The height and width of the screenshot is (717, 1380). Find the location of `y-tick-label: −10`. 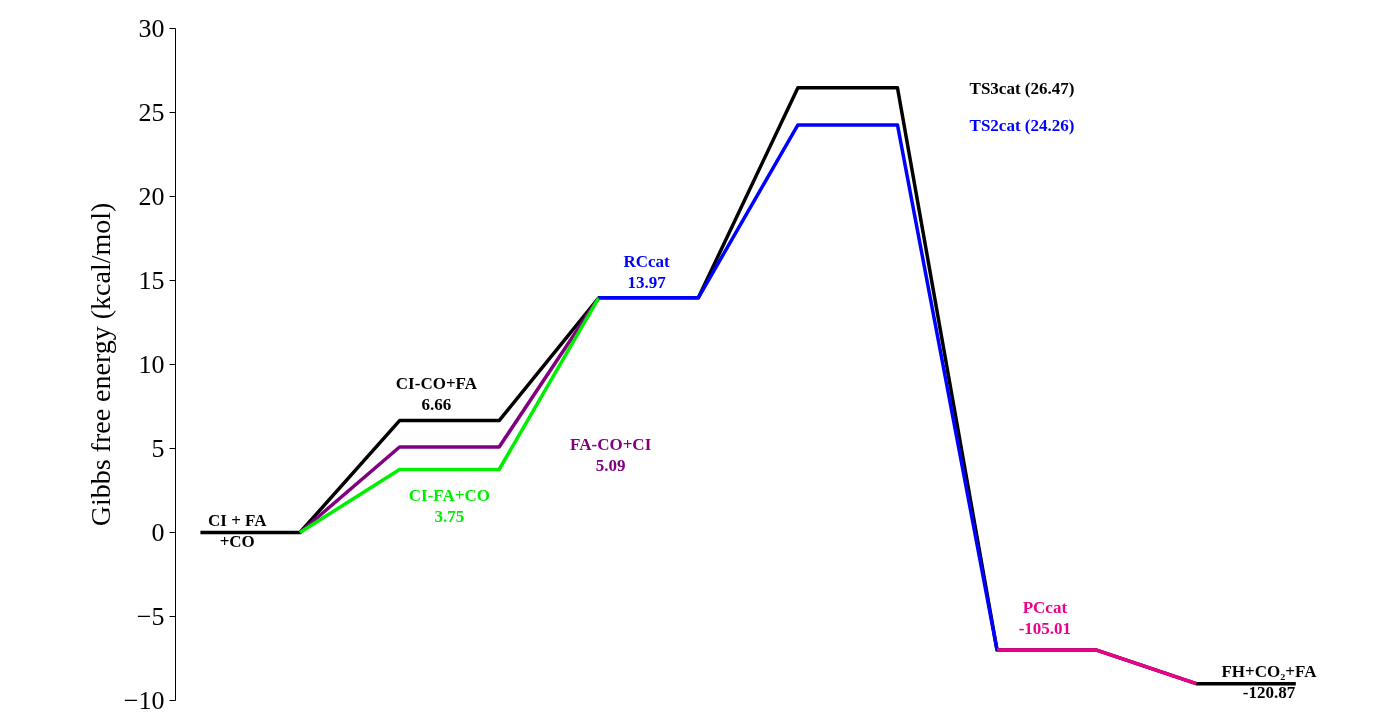

y-tick-label: −10 is located at coordinates (144, 700).